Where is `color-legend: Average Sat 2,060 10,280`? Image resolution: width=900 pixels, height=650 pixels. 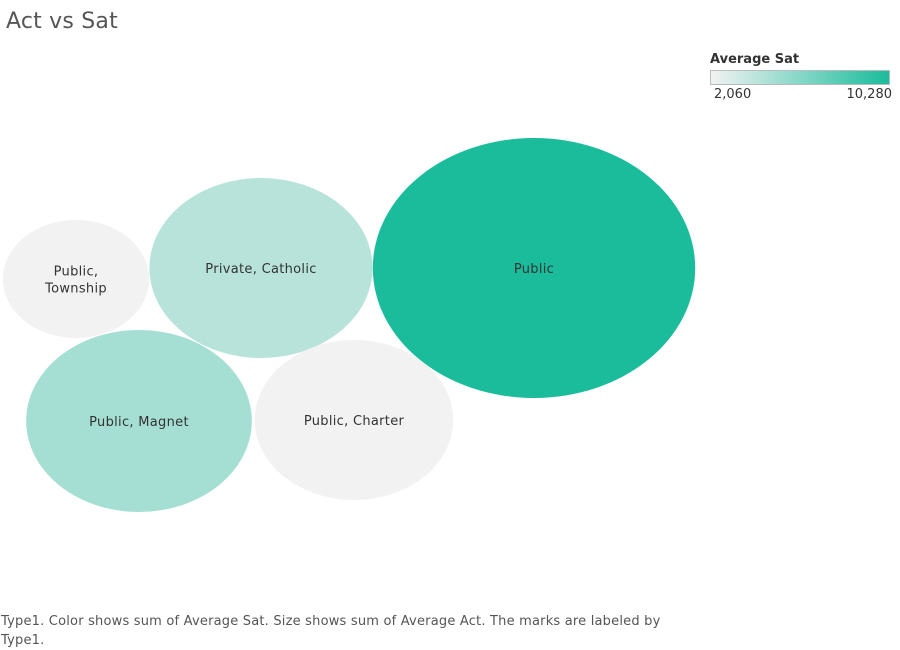 color-legend: Average Sat 2,060 10,280 is located at coordinates (802, 77).